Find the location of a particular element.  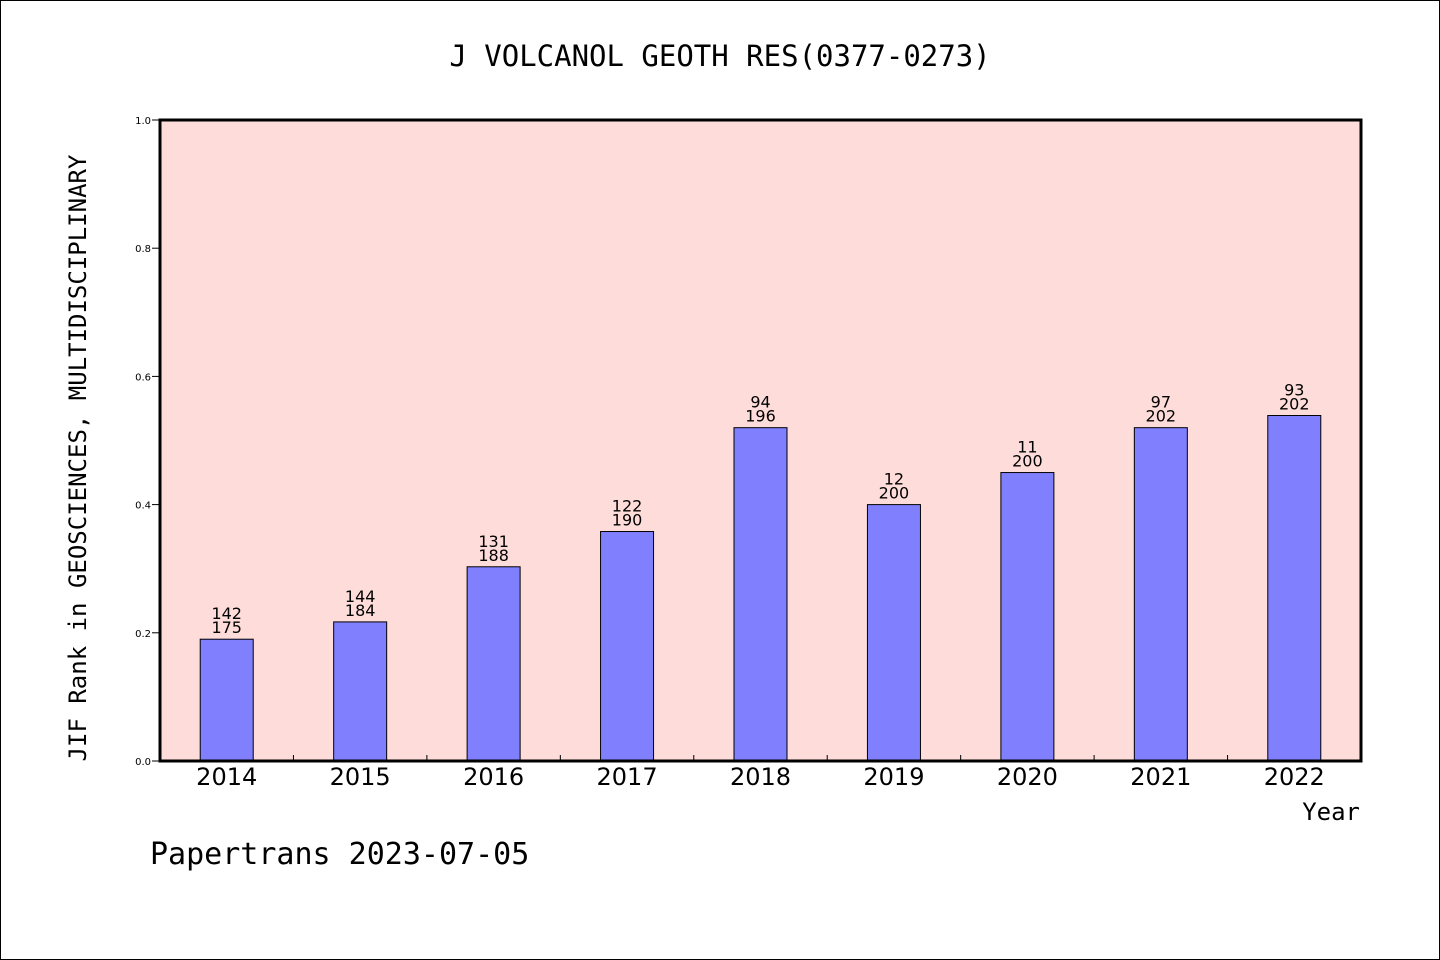

x-tick-label-2020: 2020 is located at coordinates (1027, 777).